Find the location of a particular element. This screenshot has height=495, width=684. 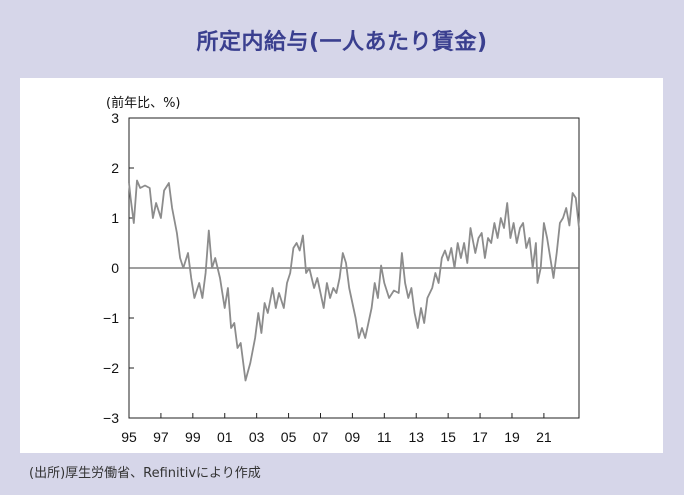

x-tick-label: 19 is located at coordinates (512, 437).